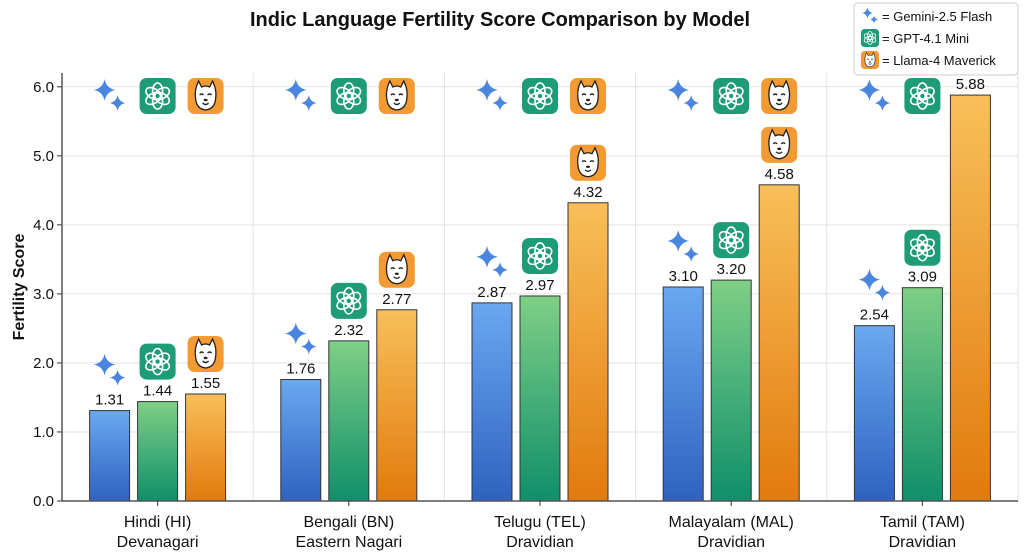 This screenshot has width=1024, height=559. What do you see at coordinates (109, 400) in the screenshot?
I see `data-label: 1.31` at bounding box center [109, 400].